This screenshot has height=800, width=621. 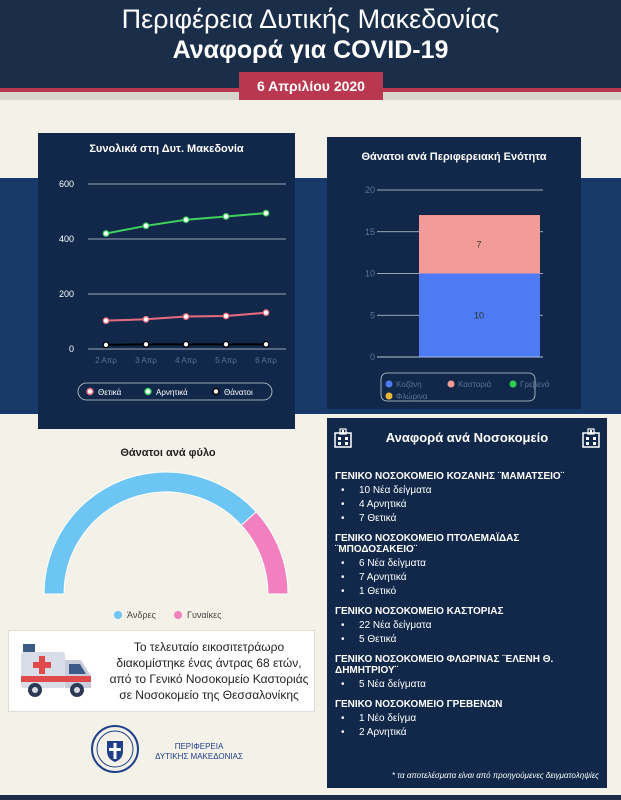 I want to click on hospital-stat-text: 5 Νέα δείγματα, so click(x=392, y=684).